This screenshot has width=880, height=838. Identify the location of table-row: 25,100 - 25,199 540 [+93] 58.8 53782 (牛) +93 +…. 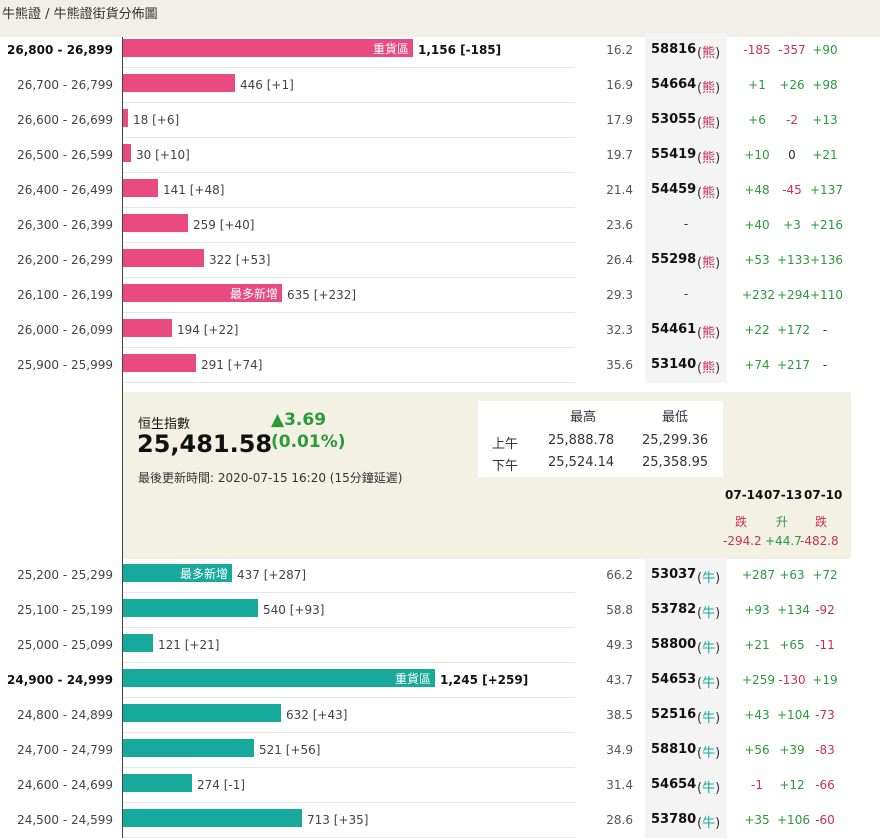
(440, 610).